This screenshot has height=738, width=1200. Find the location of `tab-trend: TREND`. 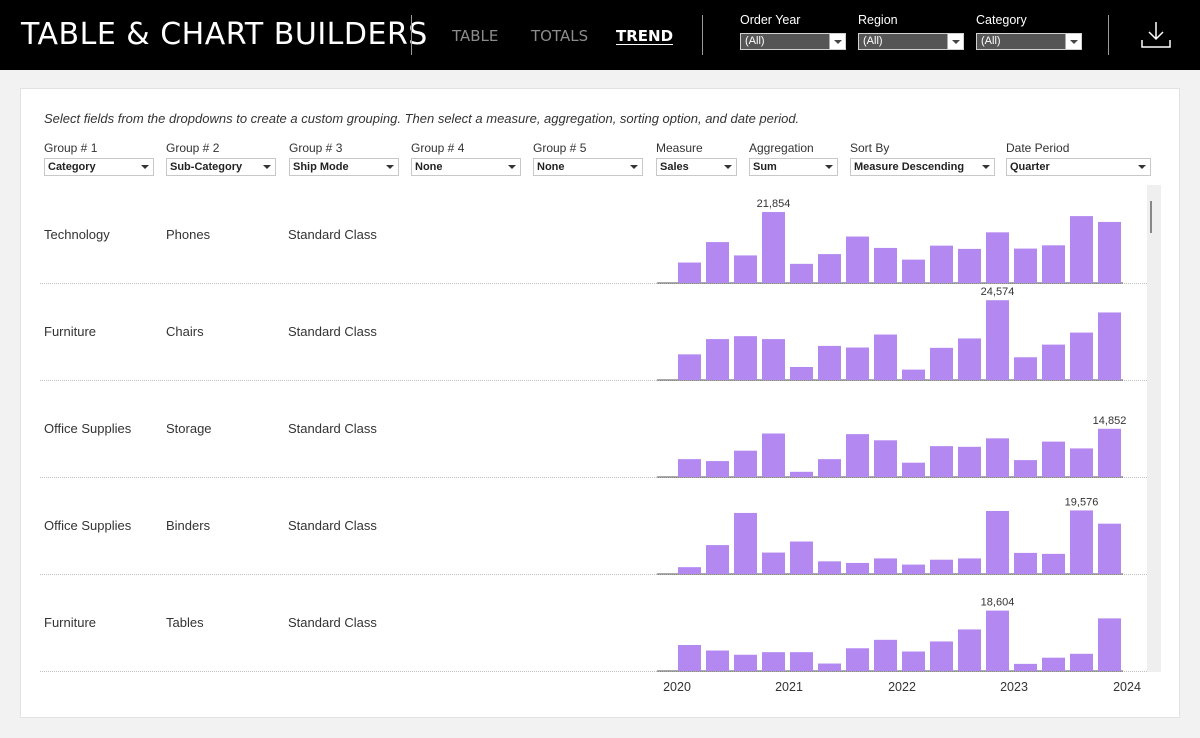

tab-trend: TREND is located at coordinates (645, 36).